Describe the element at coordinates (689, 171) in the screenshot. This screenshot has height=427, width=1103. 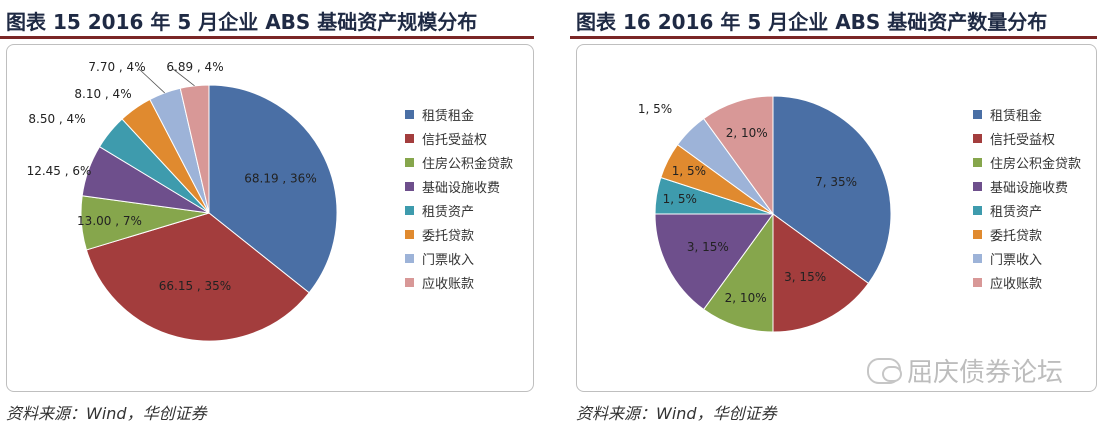
I see `data-label-6: 1, 5%` at that location.